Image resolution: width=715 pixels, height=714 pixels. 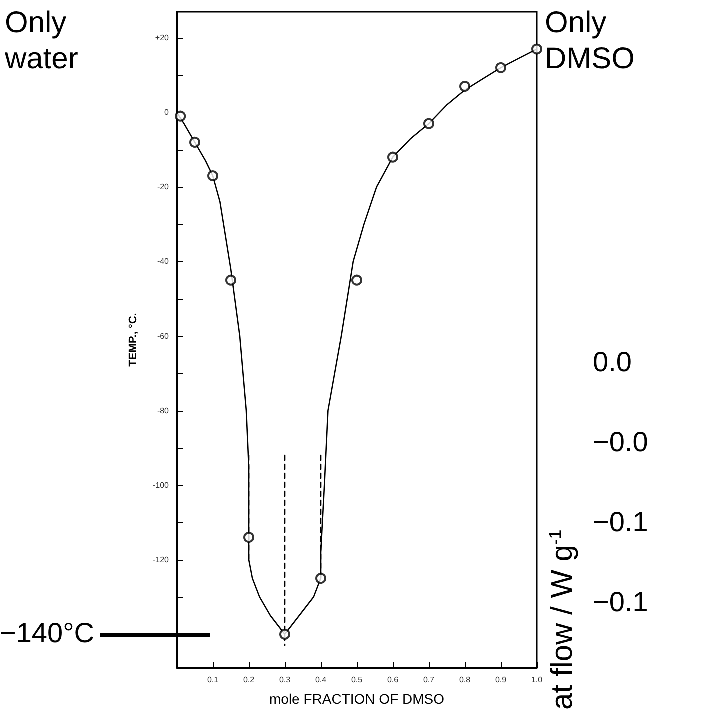 I want to click on y-tick-label: -60, so click(x=163, y=336).